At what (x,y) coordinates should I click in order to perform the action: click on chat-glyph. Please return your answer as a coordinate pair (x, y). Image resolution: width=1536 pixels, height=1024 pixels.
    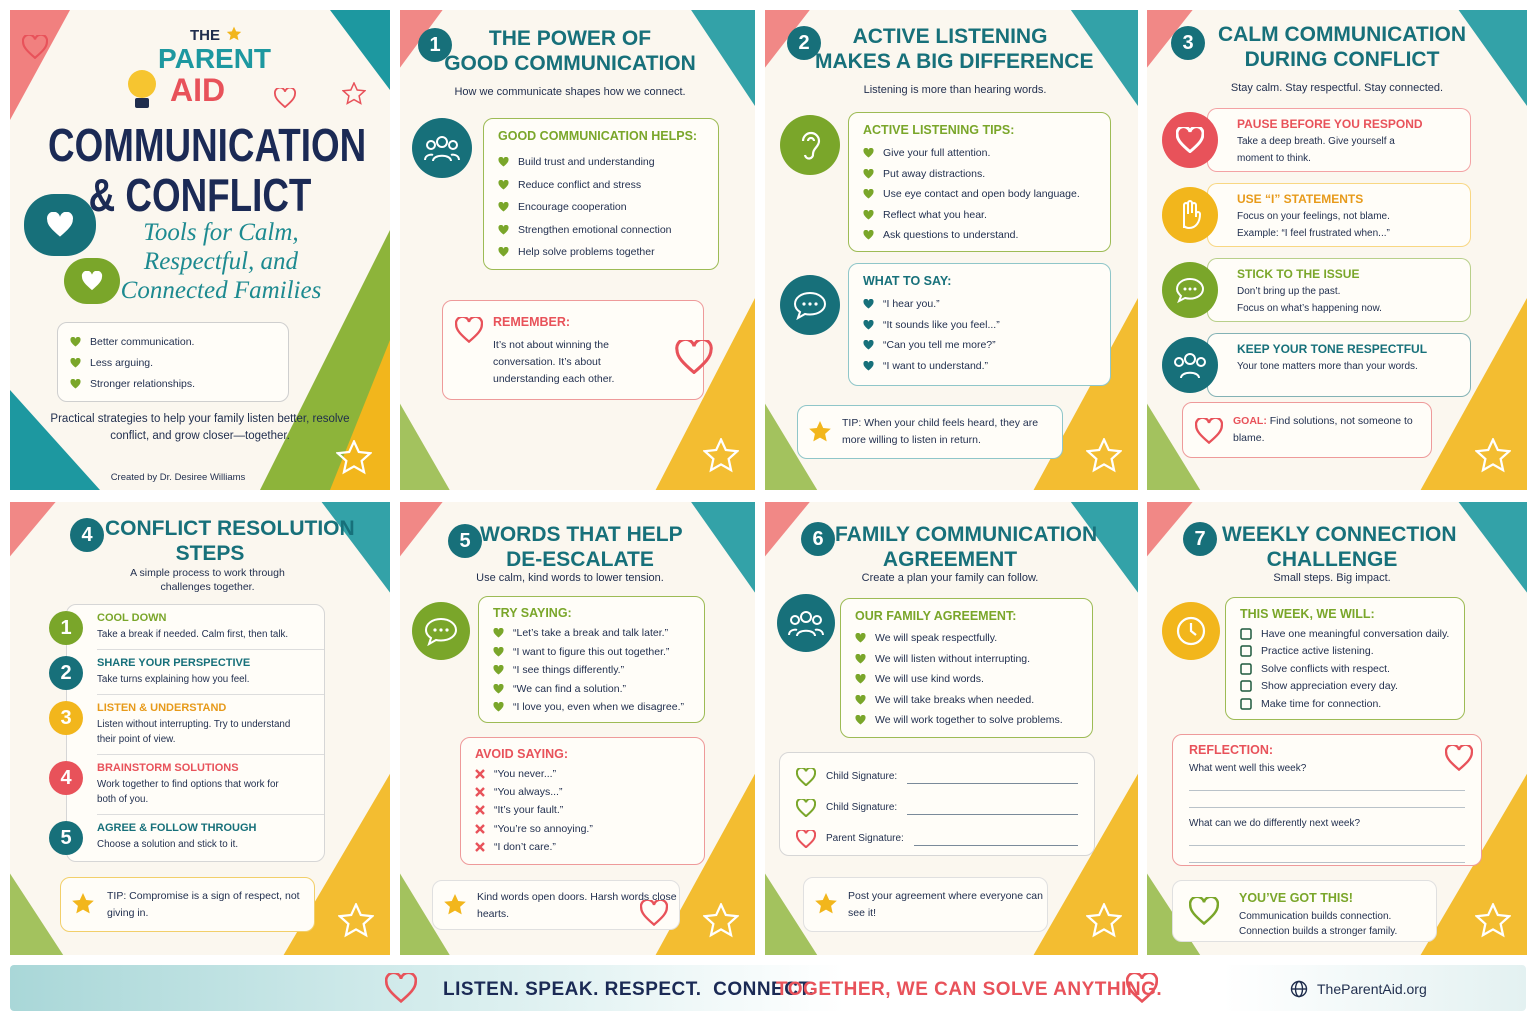
    Looking at the image, I should click on (1190, 290).